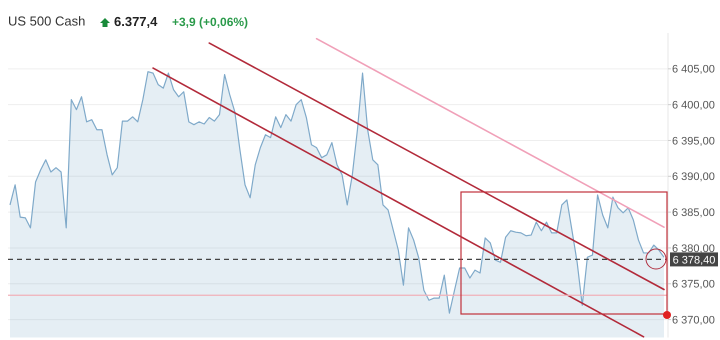 This screenshot has height=340, width=720. Describe the element at coordinates (693, 70) in the screenshot. I see `y-tick-label: 6 405,00` at that location.